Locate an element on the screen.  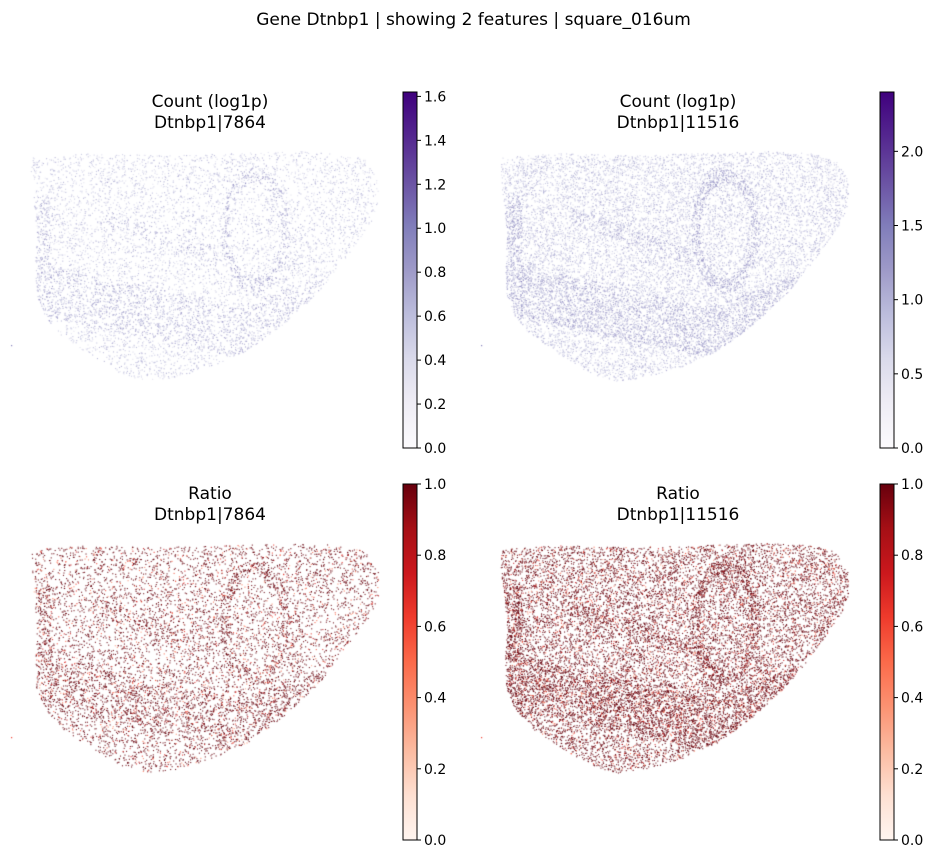
colorbar-count-7864: 0.0 0.2 0.4 0.6 0.8 1.0 1.2 1.4 1.6 is located at coordinates (424, 272).